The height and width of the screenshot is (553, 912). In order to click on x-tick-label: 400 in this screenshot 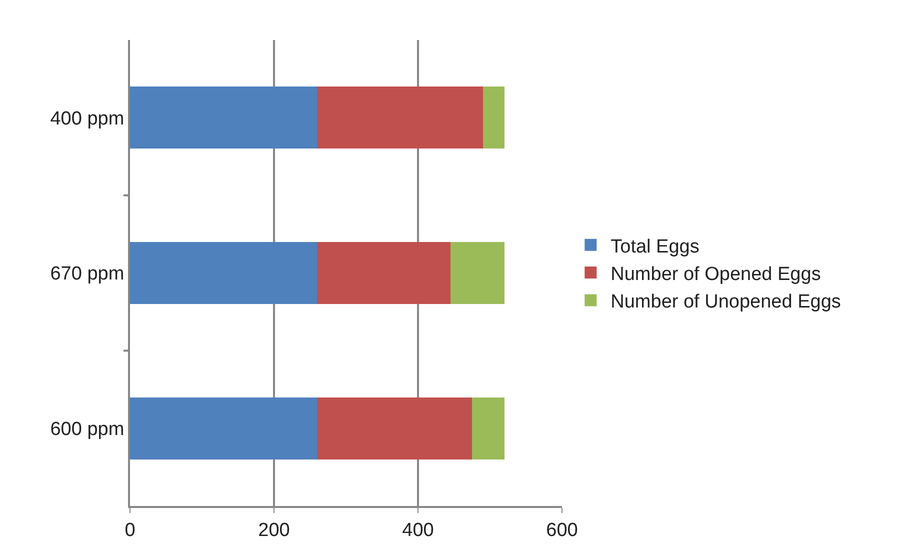, I will do `click(418, 530)`.